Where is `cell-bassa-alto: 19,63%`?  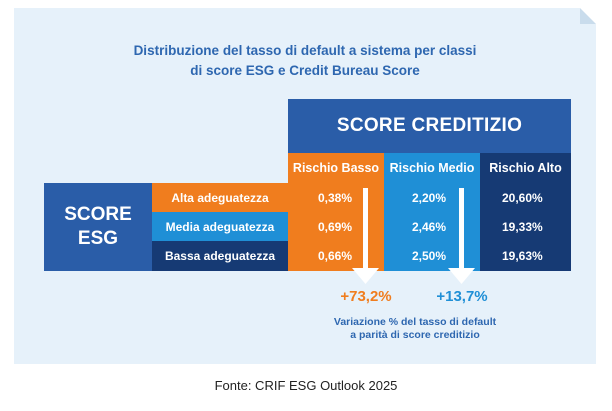 cell-bassa-alto: 19,63% is located at coordinates (522, 256).